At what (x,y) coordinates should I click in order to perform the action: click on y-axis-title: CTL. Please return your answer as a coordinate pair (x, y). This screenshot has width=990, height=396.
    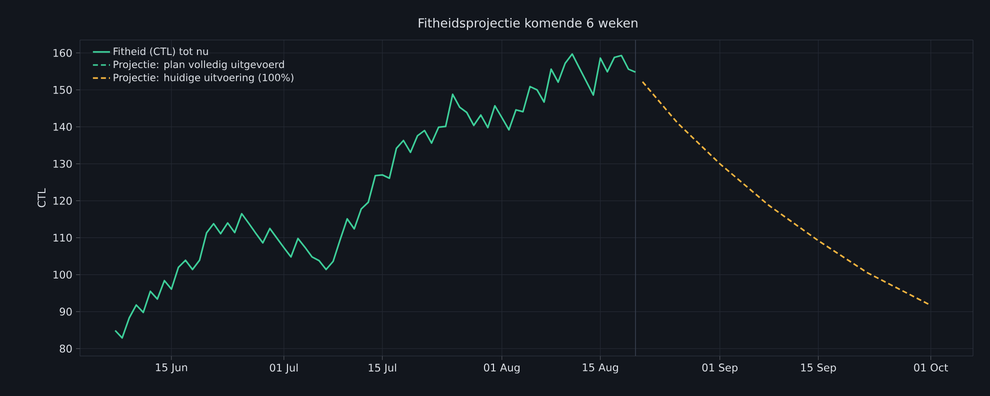
    Looking at the image, I should click on (42, 198).